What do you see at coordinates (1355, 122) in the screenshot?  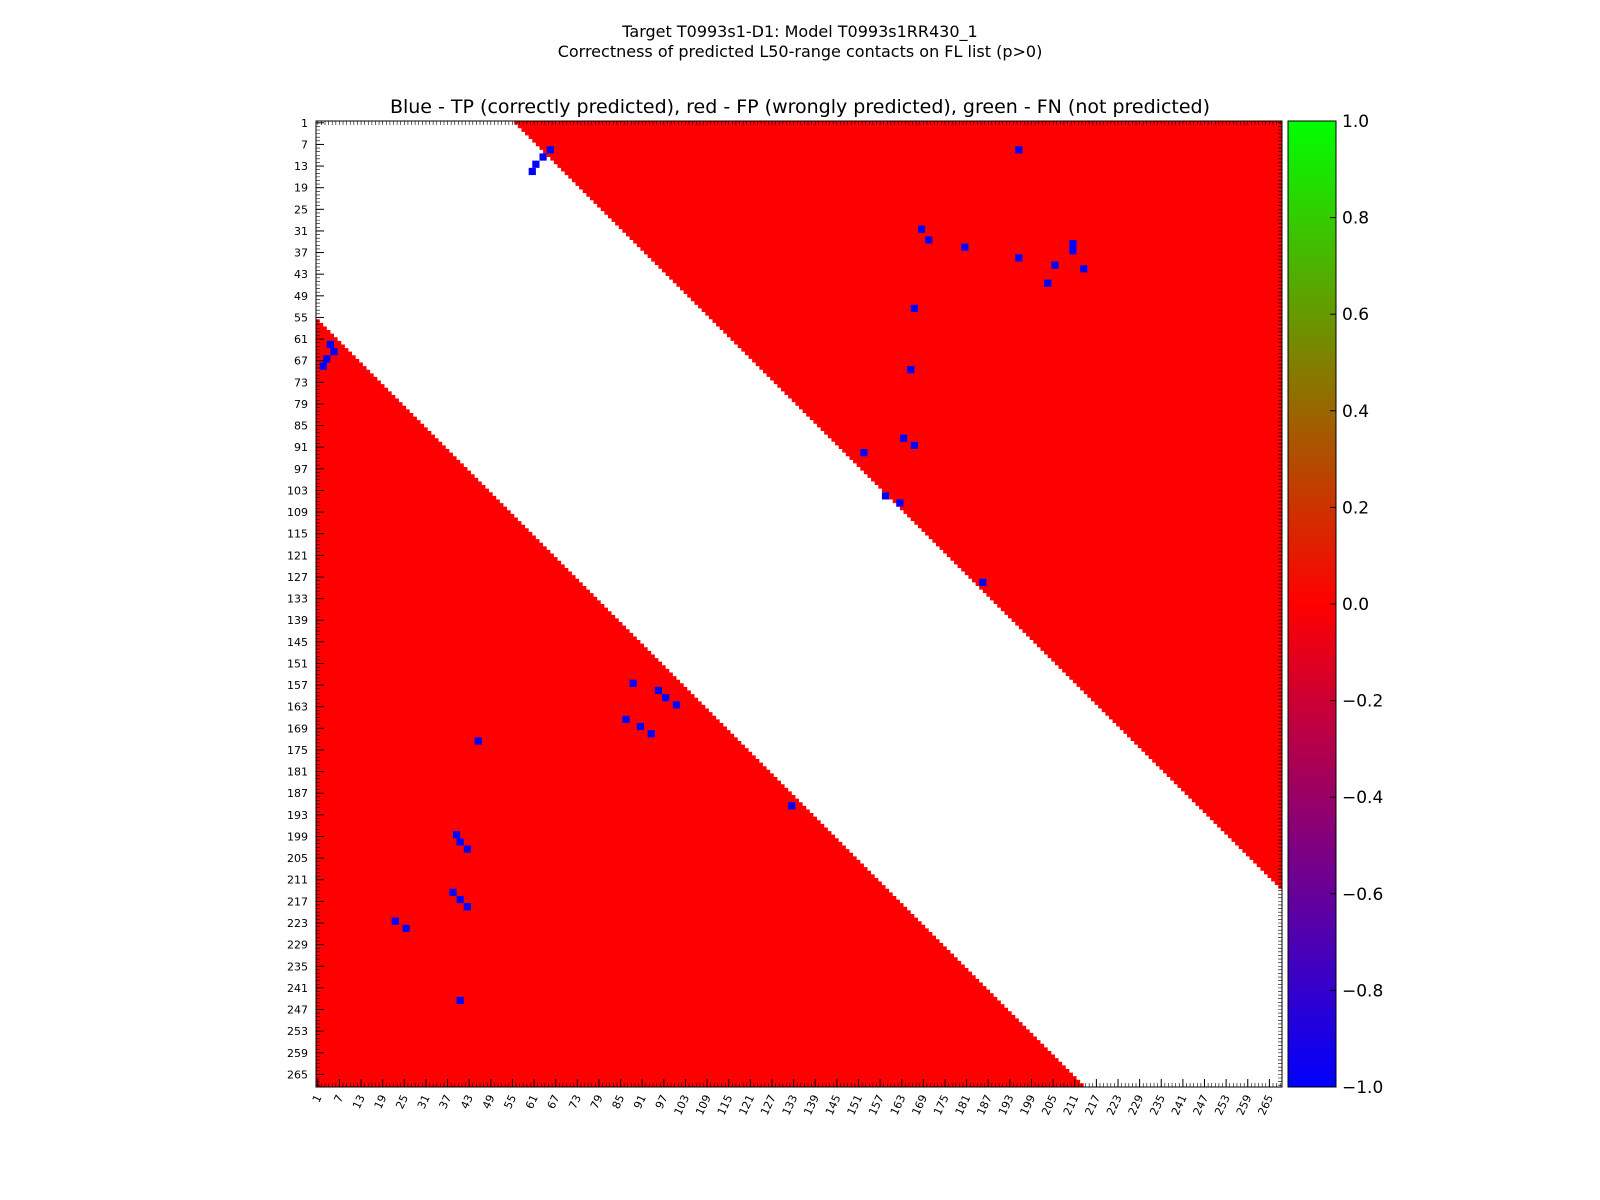 I see `colorbar-tick-label: 1.0` at bounding box center [1355, 122].